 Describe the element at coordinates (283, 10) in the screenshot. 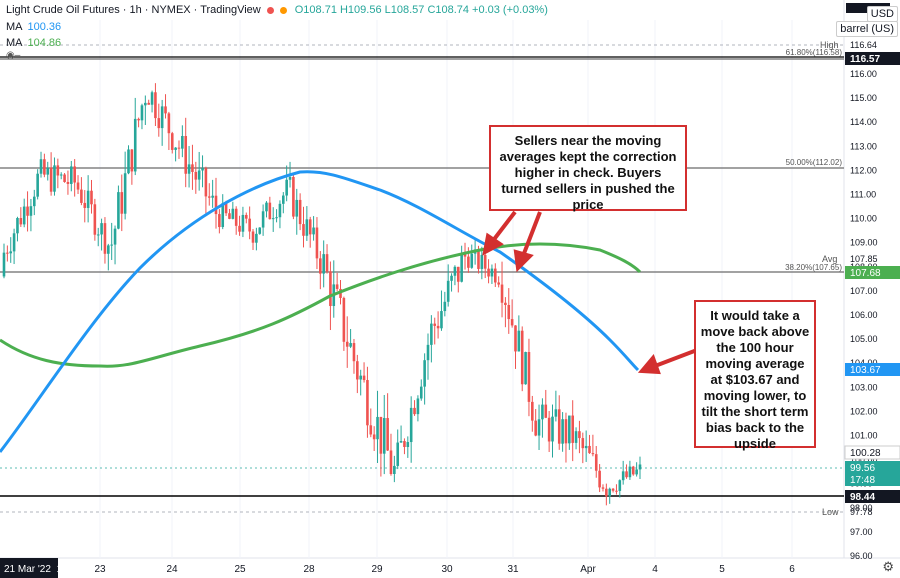

I see `delay-dot` at that location.